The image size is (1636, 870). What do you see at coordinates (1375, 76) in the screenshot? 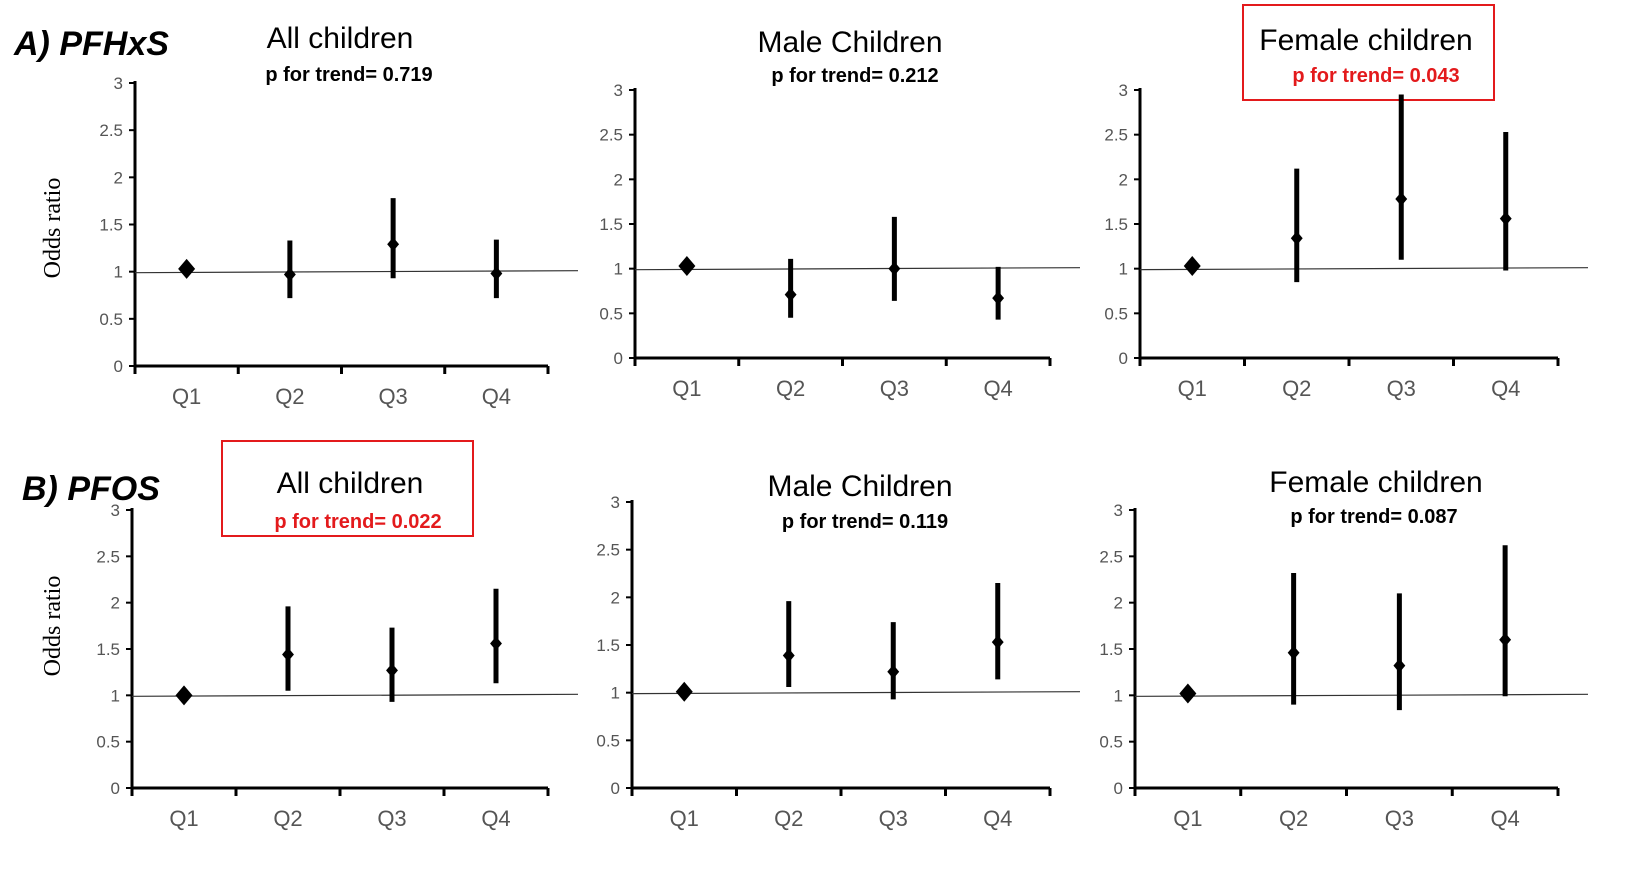
I see `trend-text: p for trend= 0.043` at bounding box center [1375, 76].